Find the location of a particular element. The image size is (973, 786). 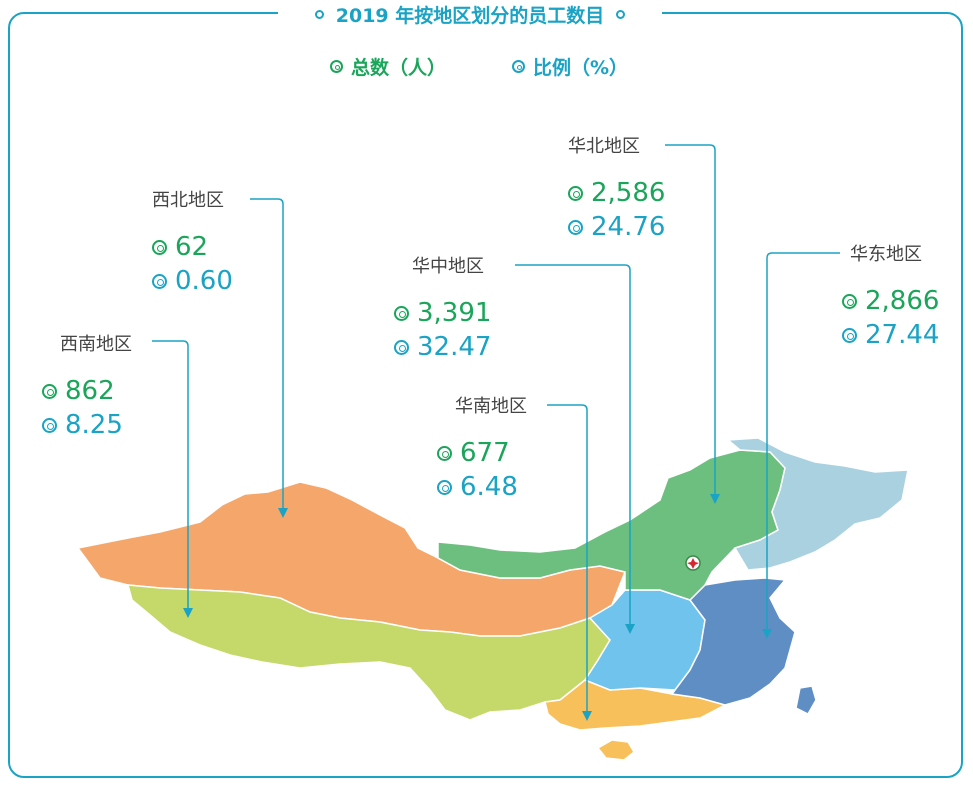

total-row-southwest: 862 is located at coordinates (87, 391).